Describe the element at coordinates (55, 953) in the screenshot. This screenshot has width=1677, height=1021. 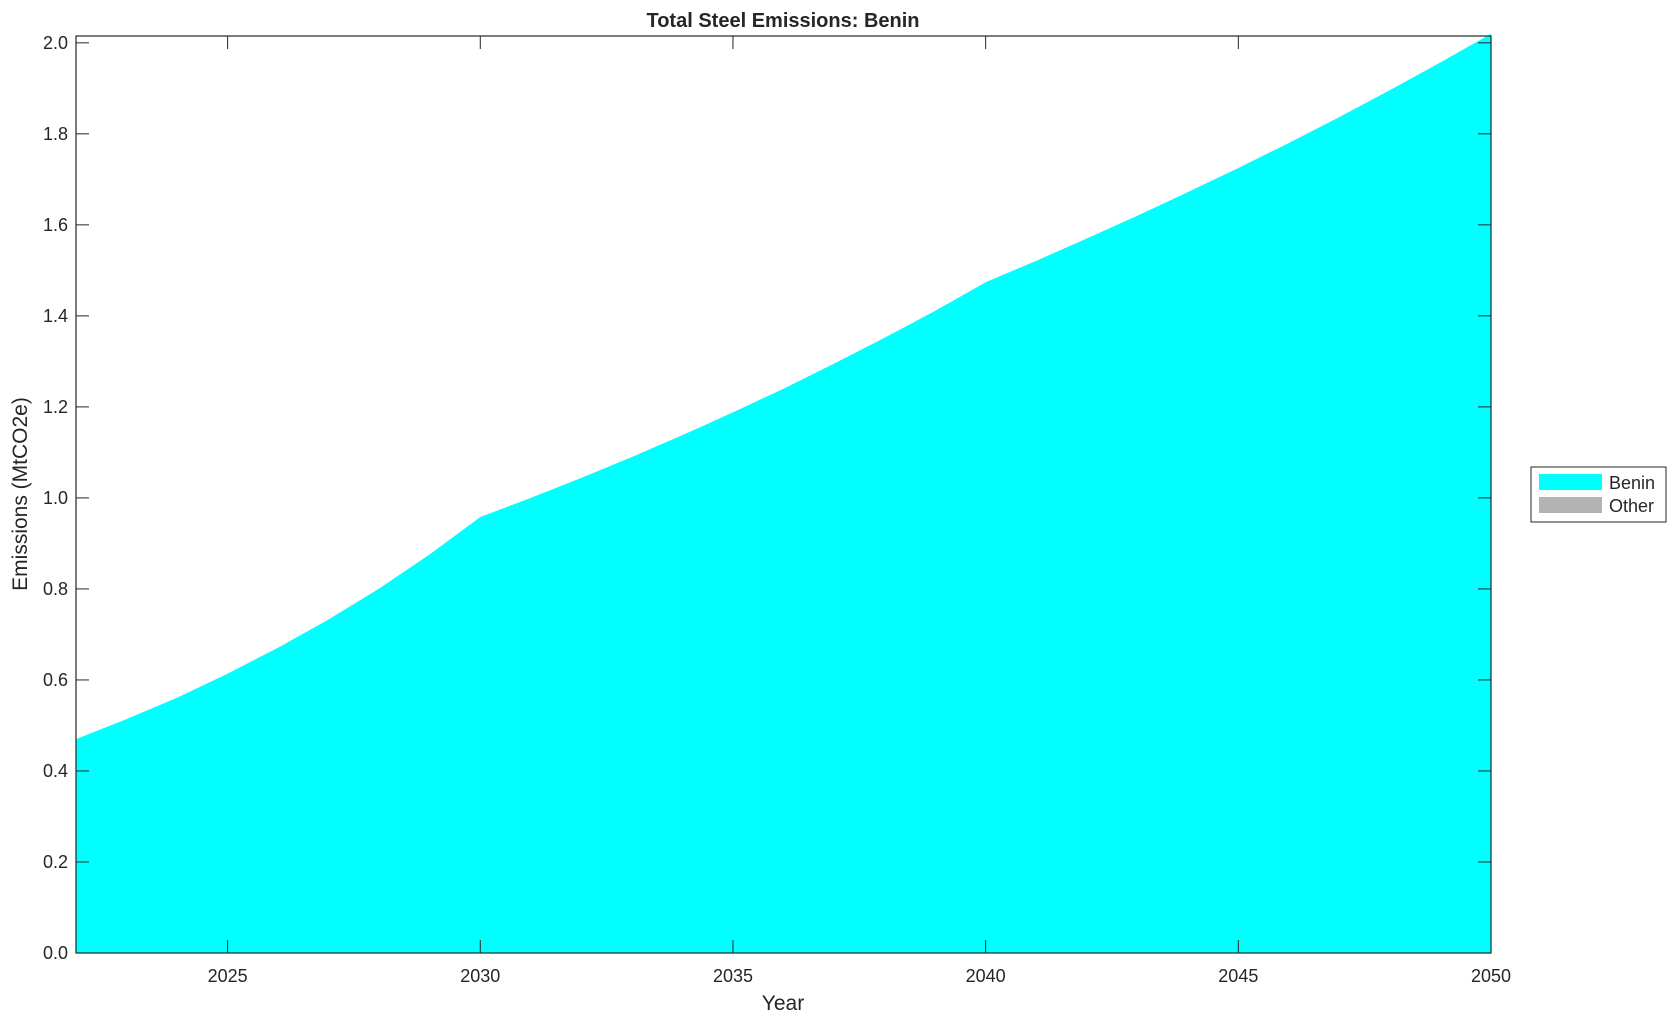
I see `y-tick-label: 0.0` at that location.